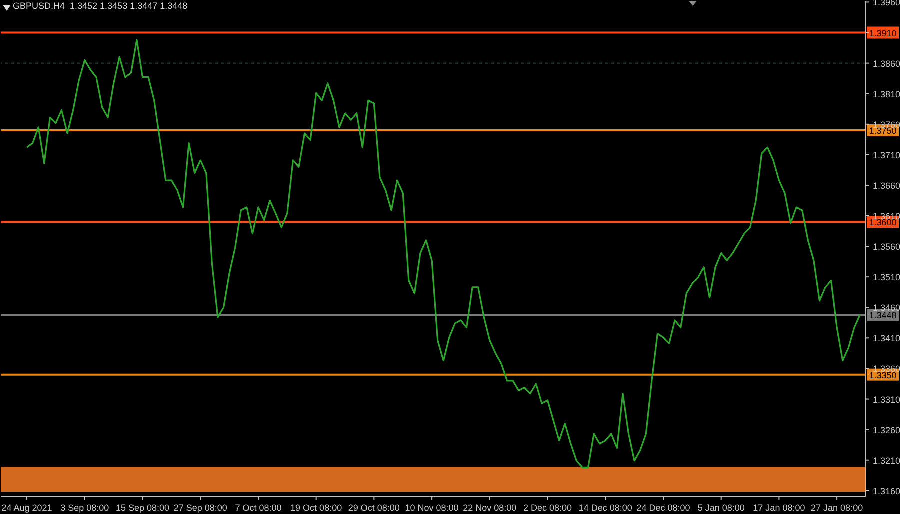  Describe the element at coordinates (432, 508) in the screenshot. I see `x-tick-label: 10 Nov 08:00` at that location.